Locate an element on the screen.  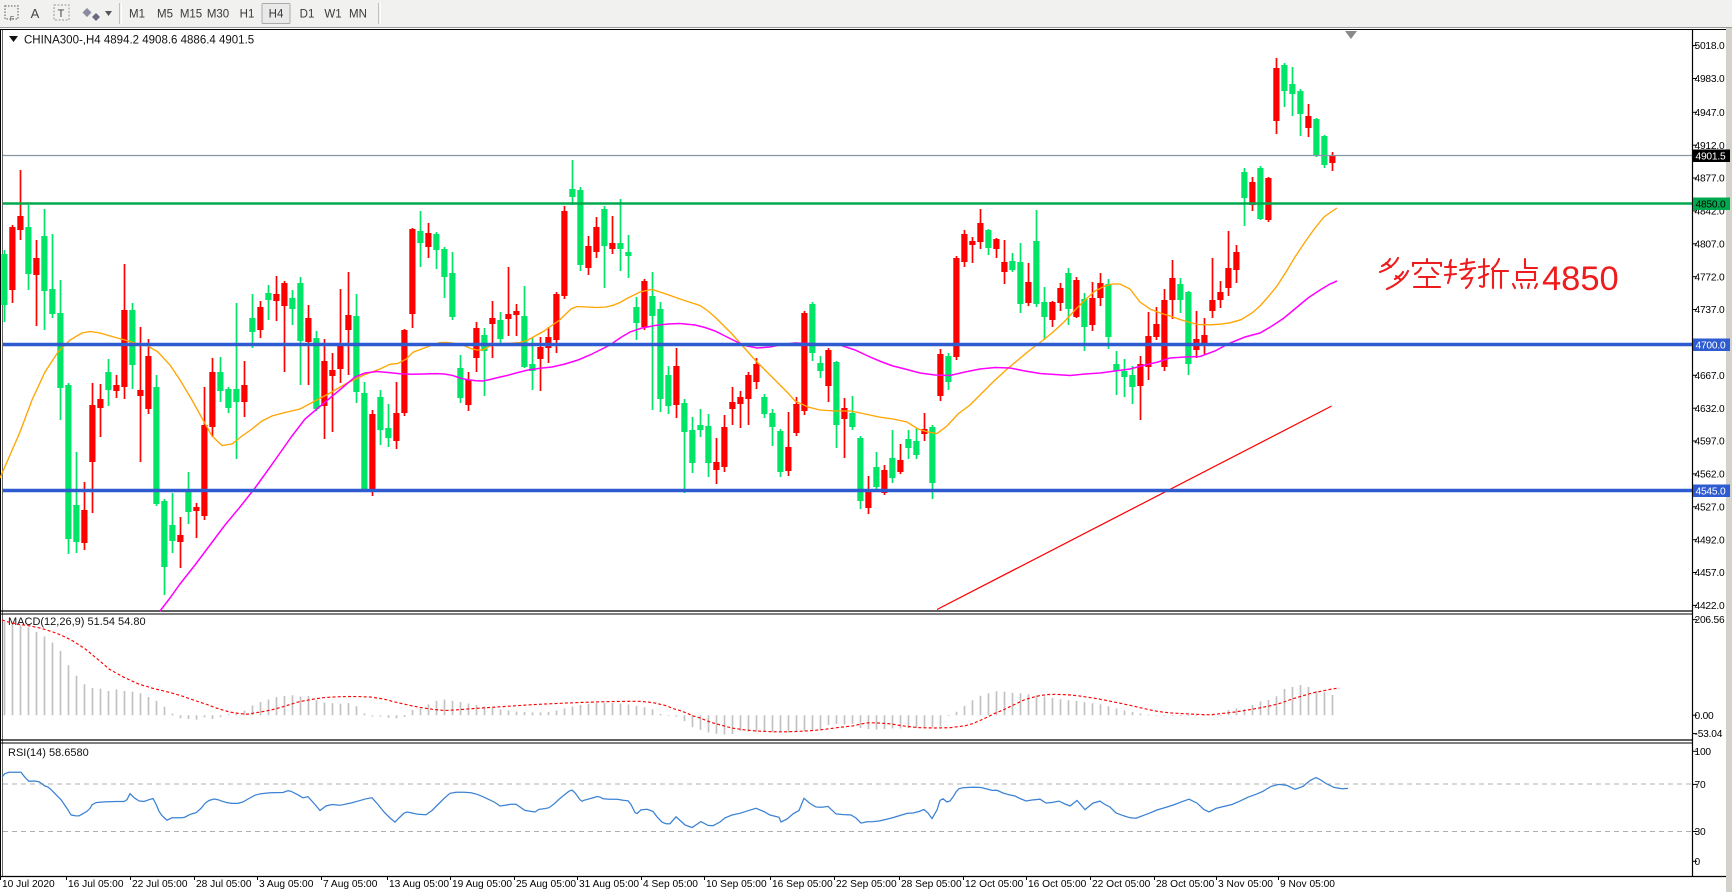
svg-text: 4422.0 is located at coordinates (1710, 606).